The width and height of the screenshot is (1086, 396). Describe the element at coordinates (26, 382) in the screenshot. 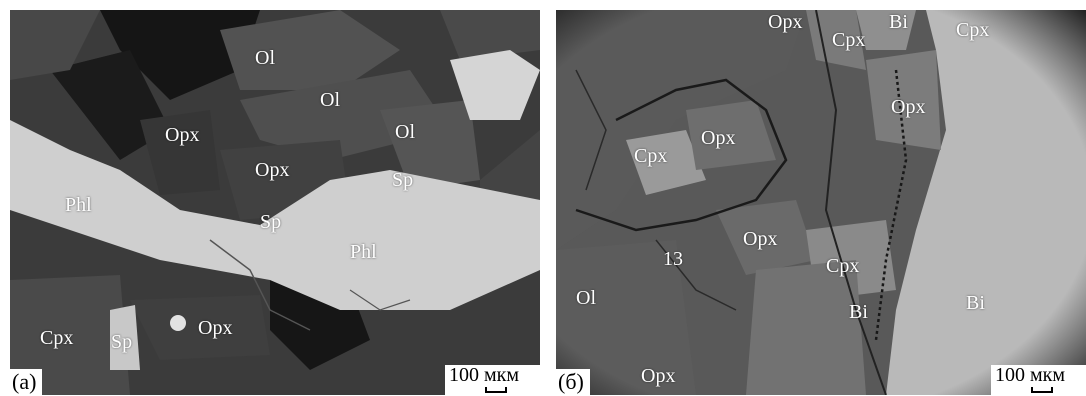

I see `panel-letter: (а)` at that location.